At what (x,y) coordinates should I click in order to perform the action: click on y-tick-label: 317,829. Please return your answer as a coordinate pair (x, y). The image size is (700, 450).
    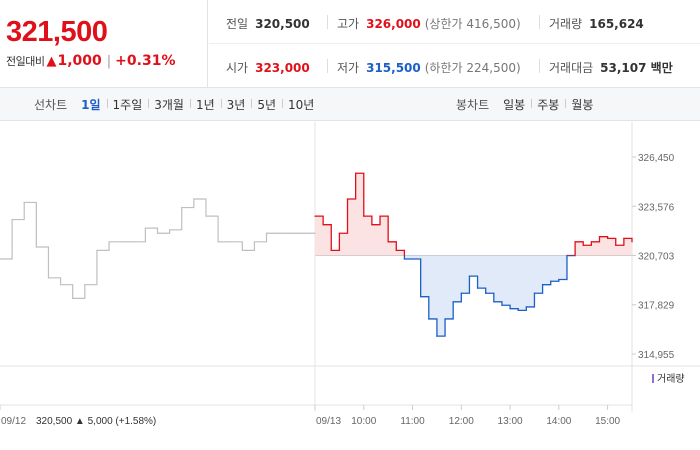
    Looking at the image, I should click on (656, 306).